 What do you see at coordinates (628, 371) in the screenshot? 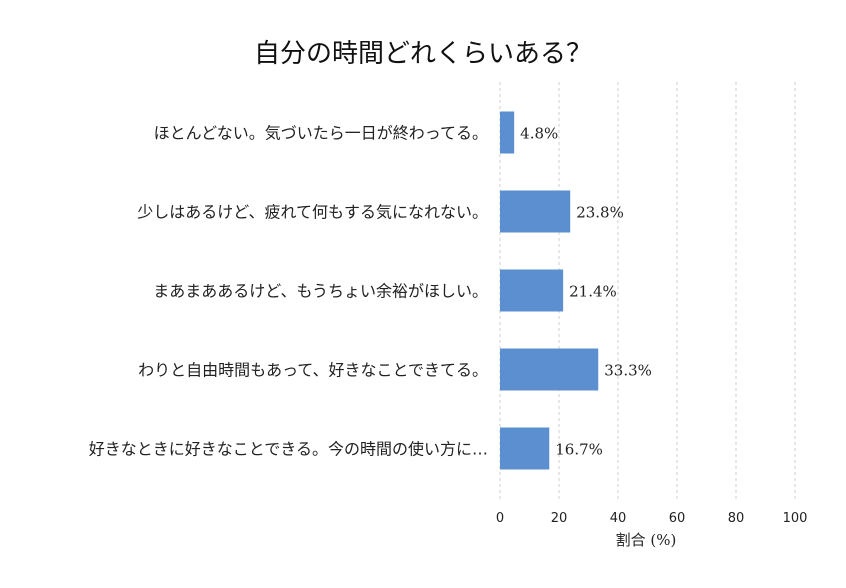
I see `value-label: 33.3%` at bounding box center [628, 371].